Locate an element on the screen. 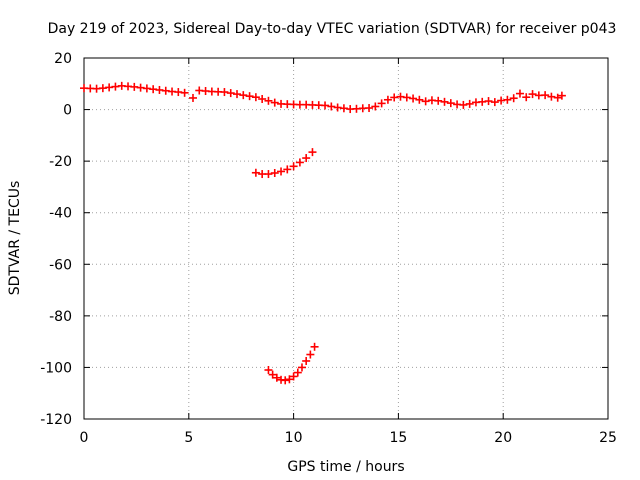 This screenshot has width=640, height=480. y-axis-label: SDTVAR / TECUs is located at coordinates (15, 238).